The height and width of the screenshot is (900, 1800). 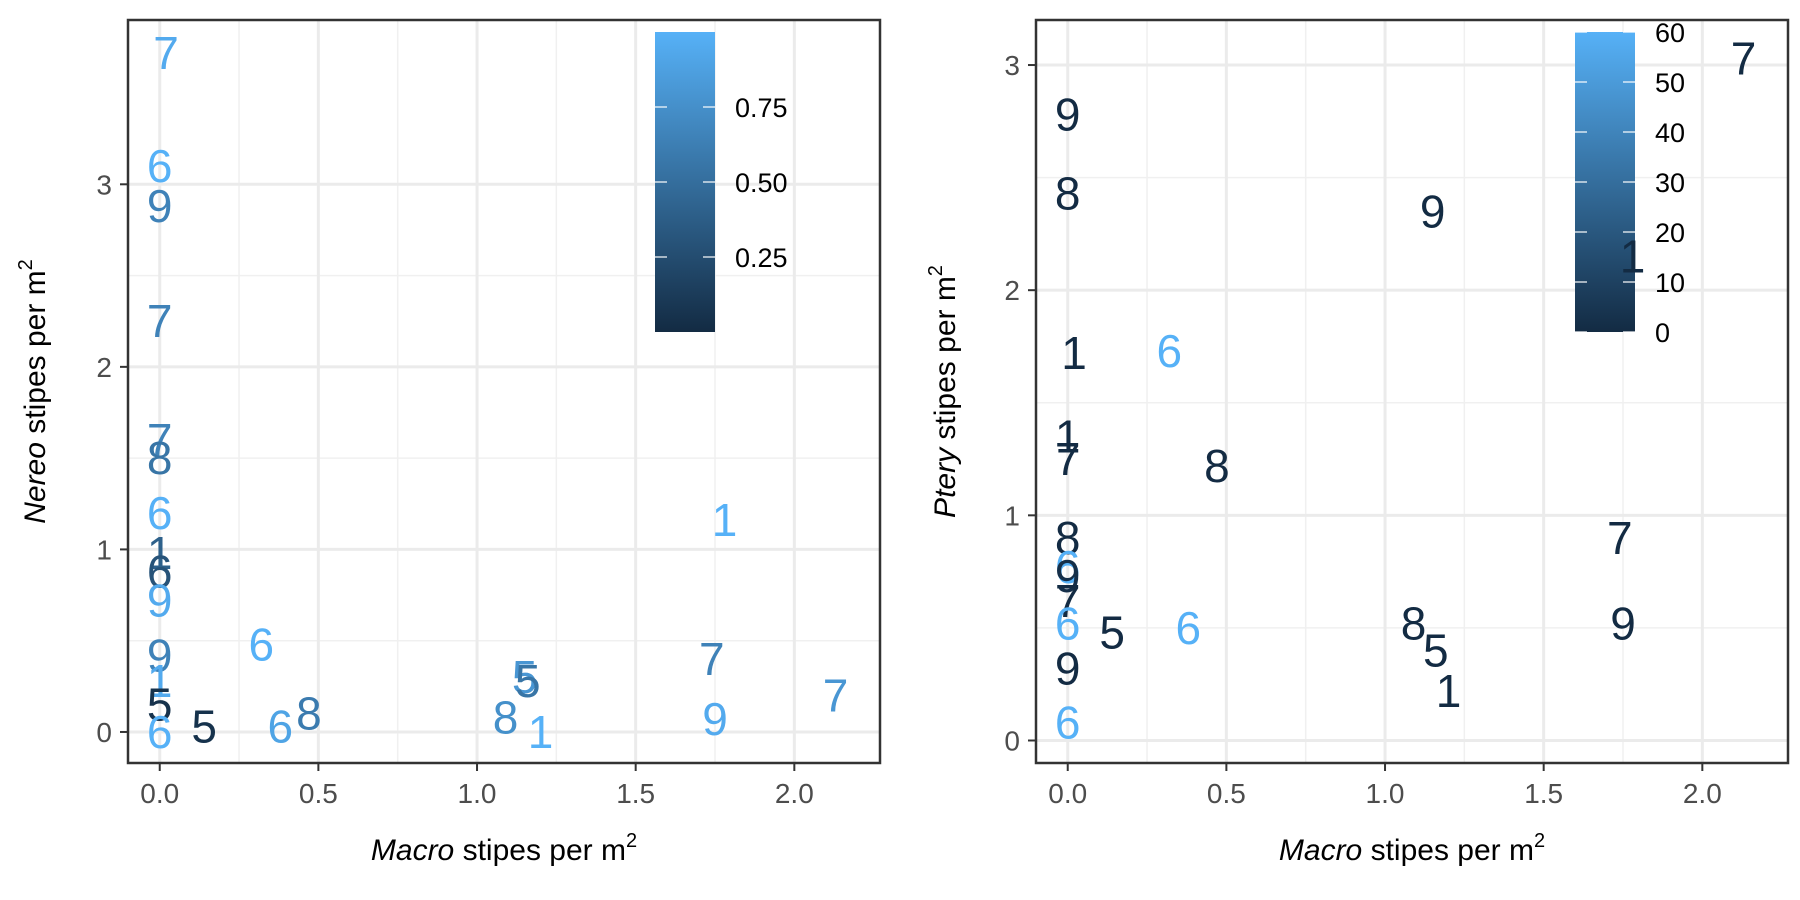 I want to click on colorbar-tick-label: 40, so click(x=1670, y=133).